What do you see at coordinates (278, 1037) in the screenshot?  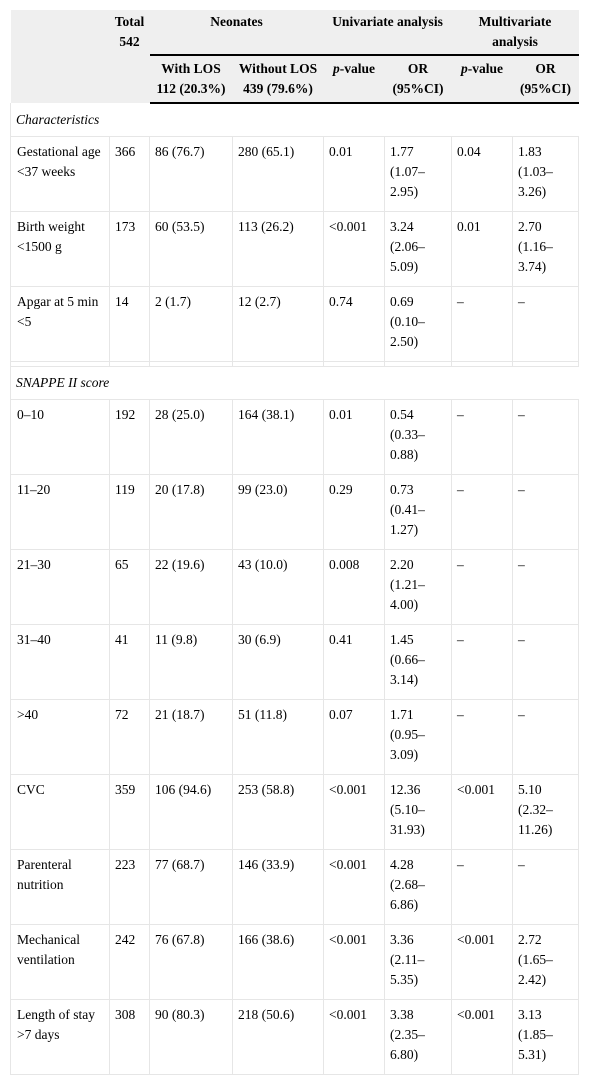 I see `cell-without-los: 218 (50.6)` at bounding box center [278, 1037].